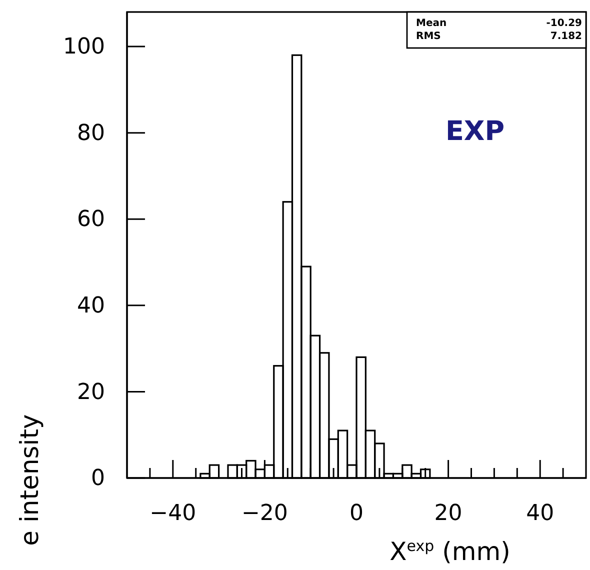 This screenshot has height=570, width=590. I want to click on text: RMS 7.182, so click(499, 36).